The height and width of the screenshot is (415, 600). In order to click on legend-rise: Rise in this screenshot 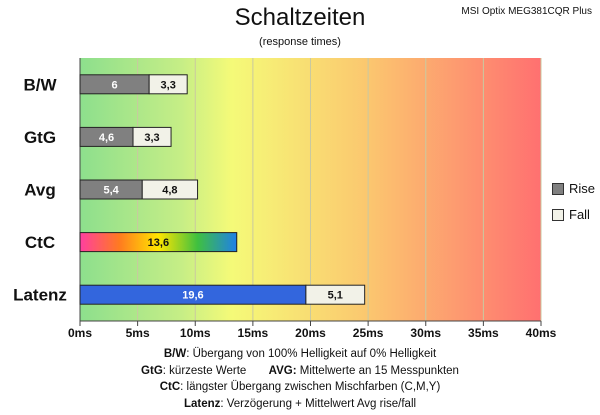, I will do `click(573, 188)`.